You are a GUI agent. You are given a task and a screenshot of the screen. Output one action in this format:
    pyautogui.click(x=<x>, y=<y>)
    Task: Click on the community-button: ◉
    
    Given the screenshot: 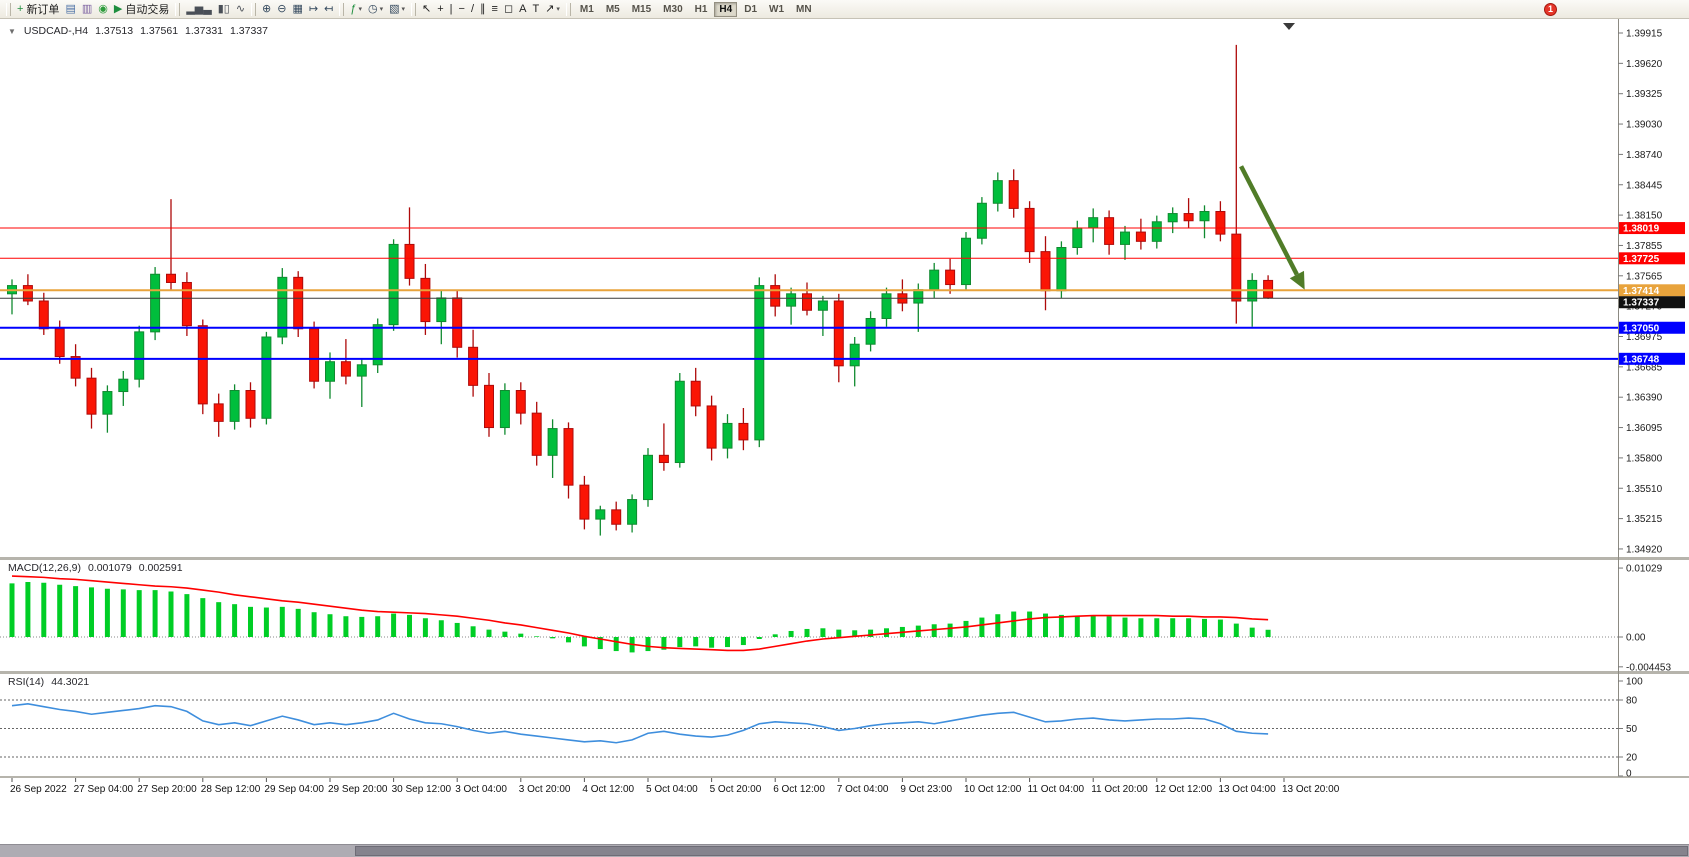 What is the action you would take?
    pyautogui.click(x=103, y=9)
    